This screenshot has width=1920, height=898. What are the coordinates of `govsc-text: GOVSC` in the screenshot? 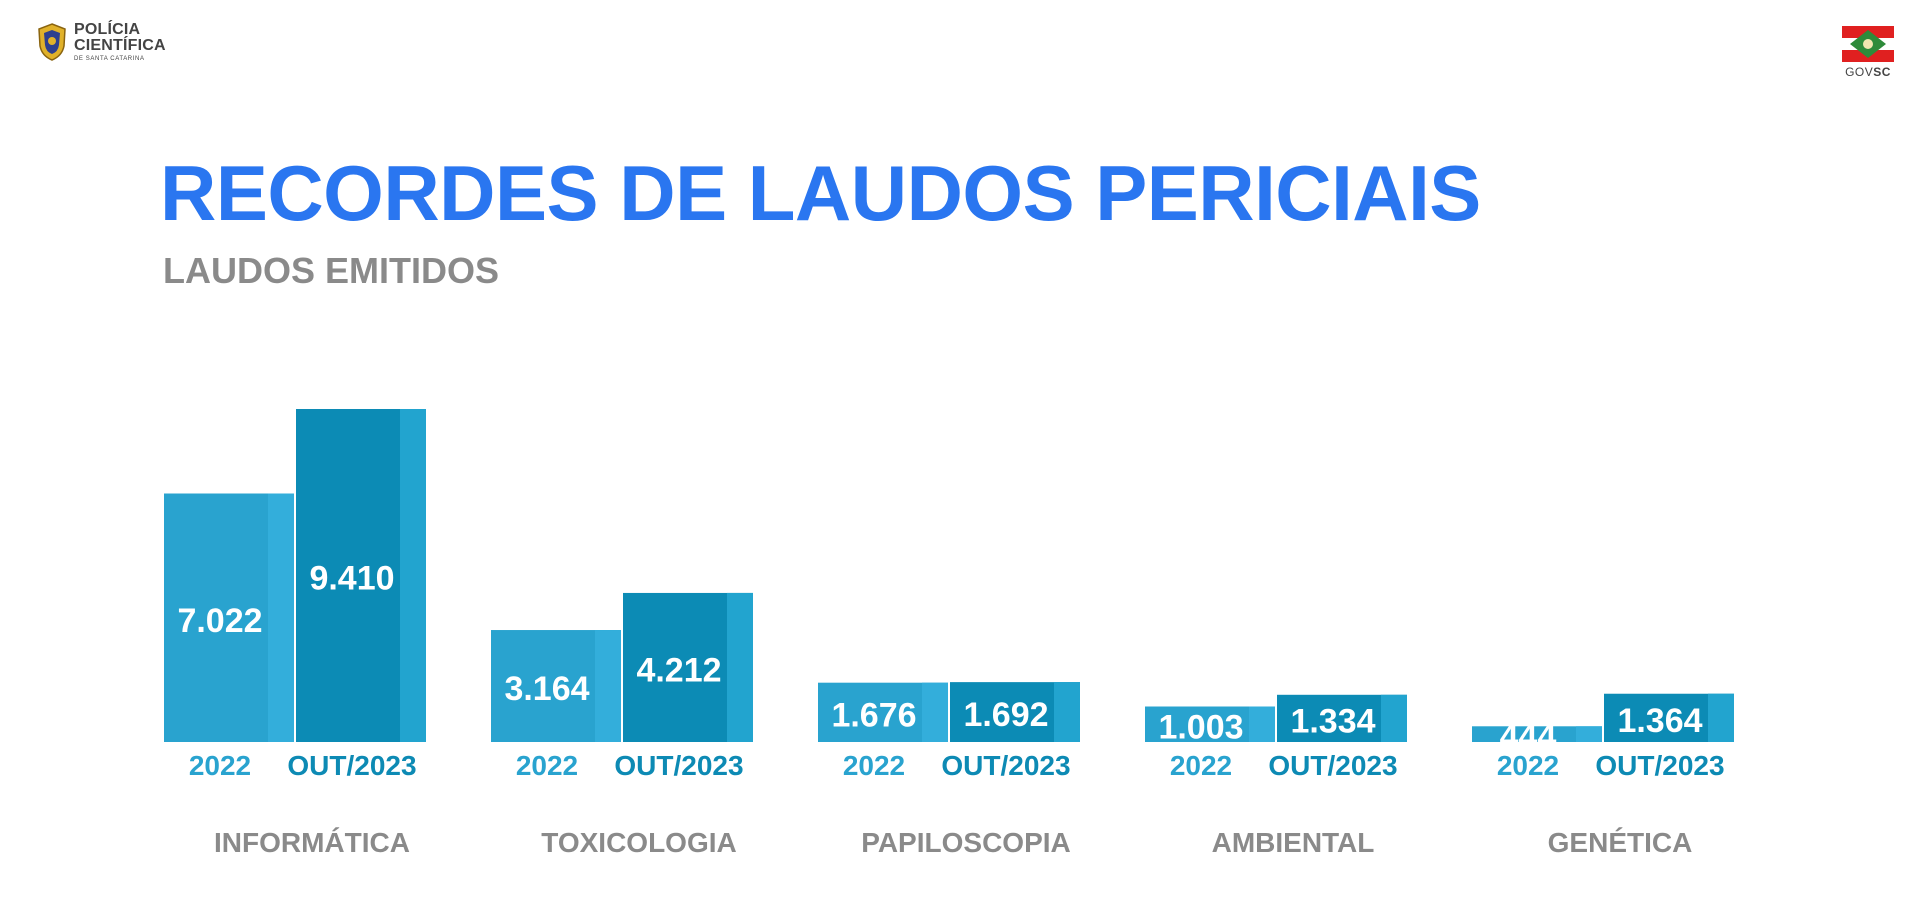 It's located at (1868, 72).